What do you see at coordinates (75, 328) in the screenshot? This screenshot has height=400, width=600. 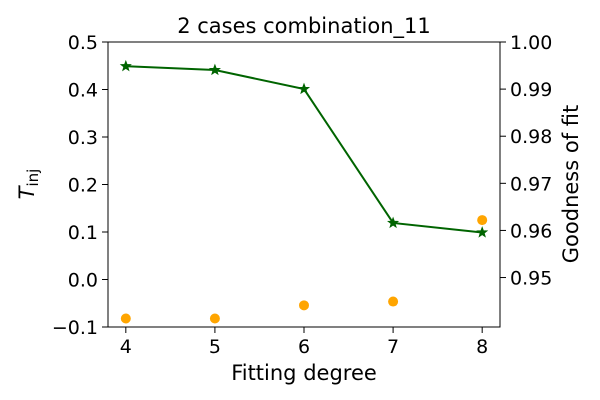 I see `left-y-tick-label: −0.1` at bounding box center [75, 328].